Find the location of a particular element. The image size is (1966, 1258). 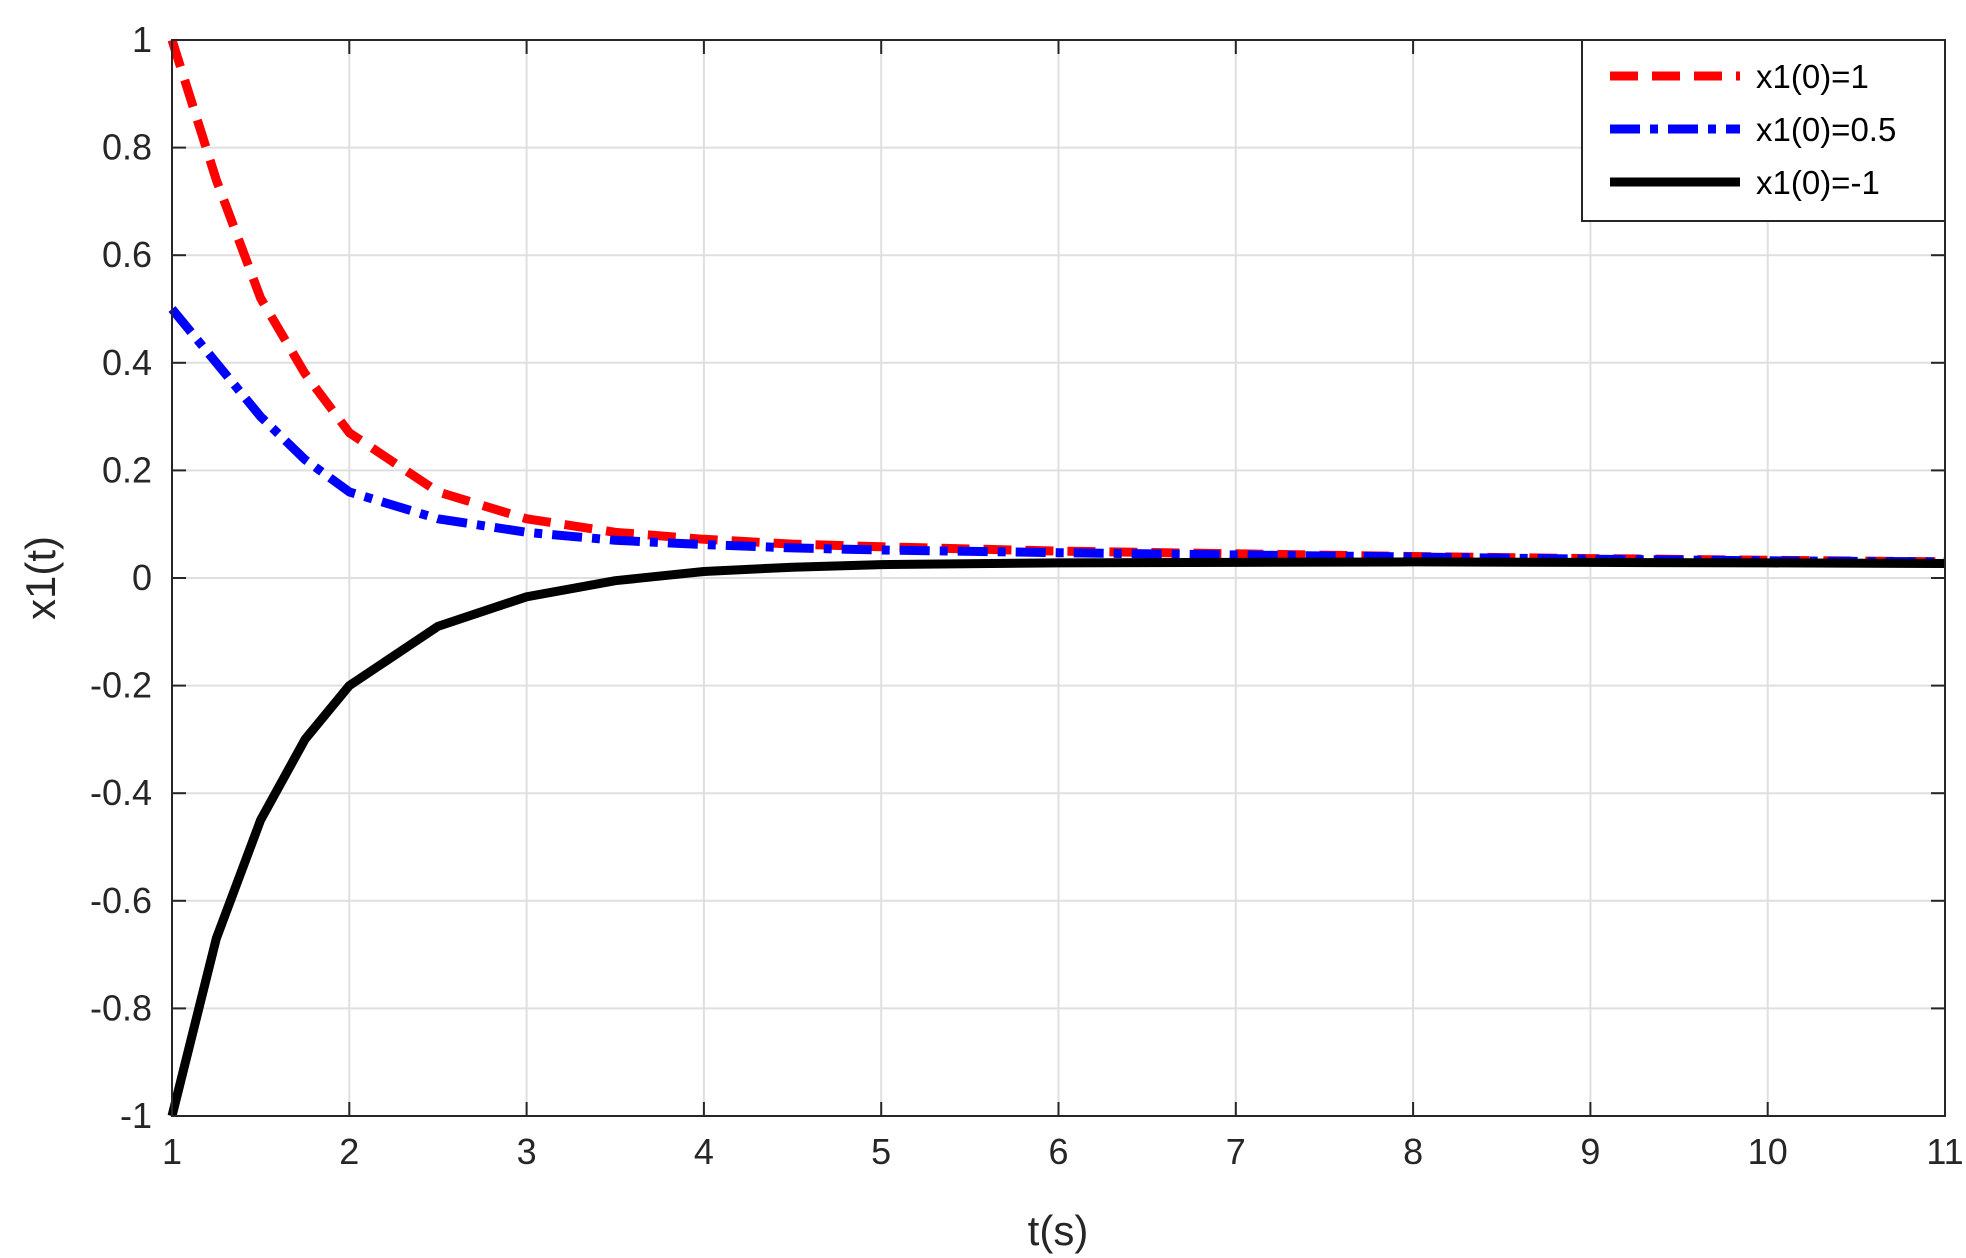

y-tick-label: -0.4 is located at coordinates (121, 792).